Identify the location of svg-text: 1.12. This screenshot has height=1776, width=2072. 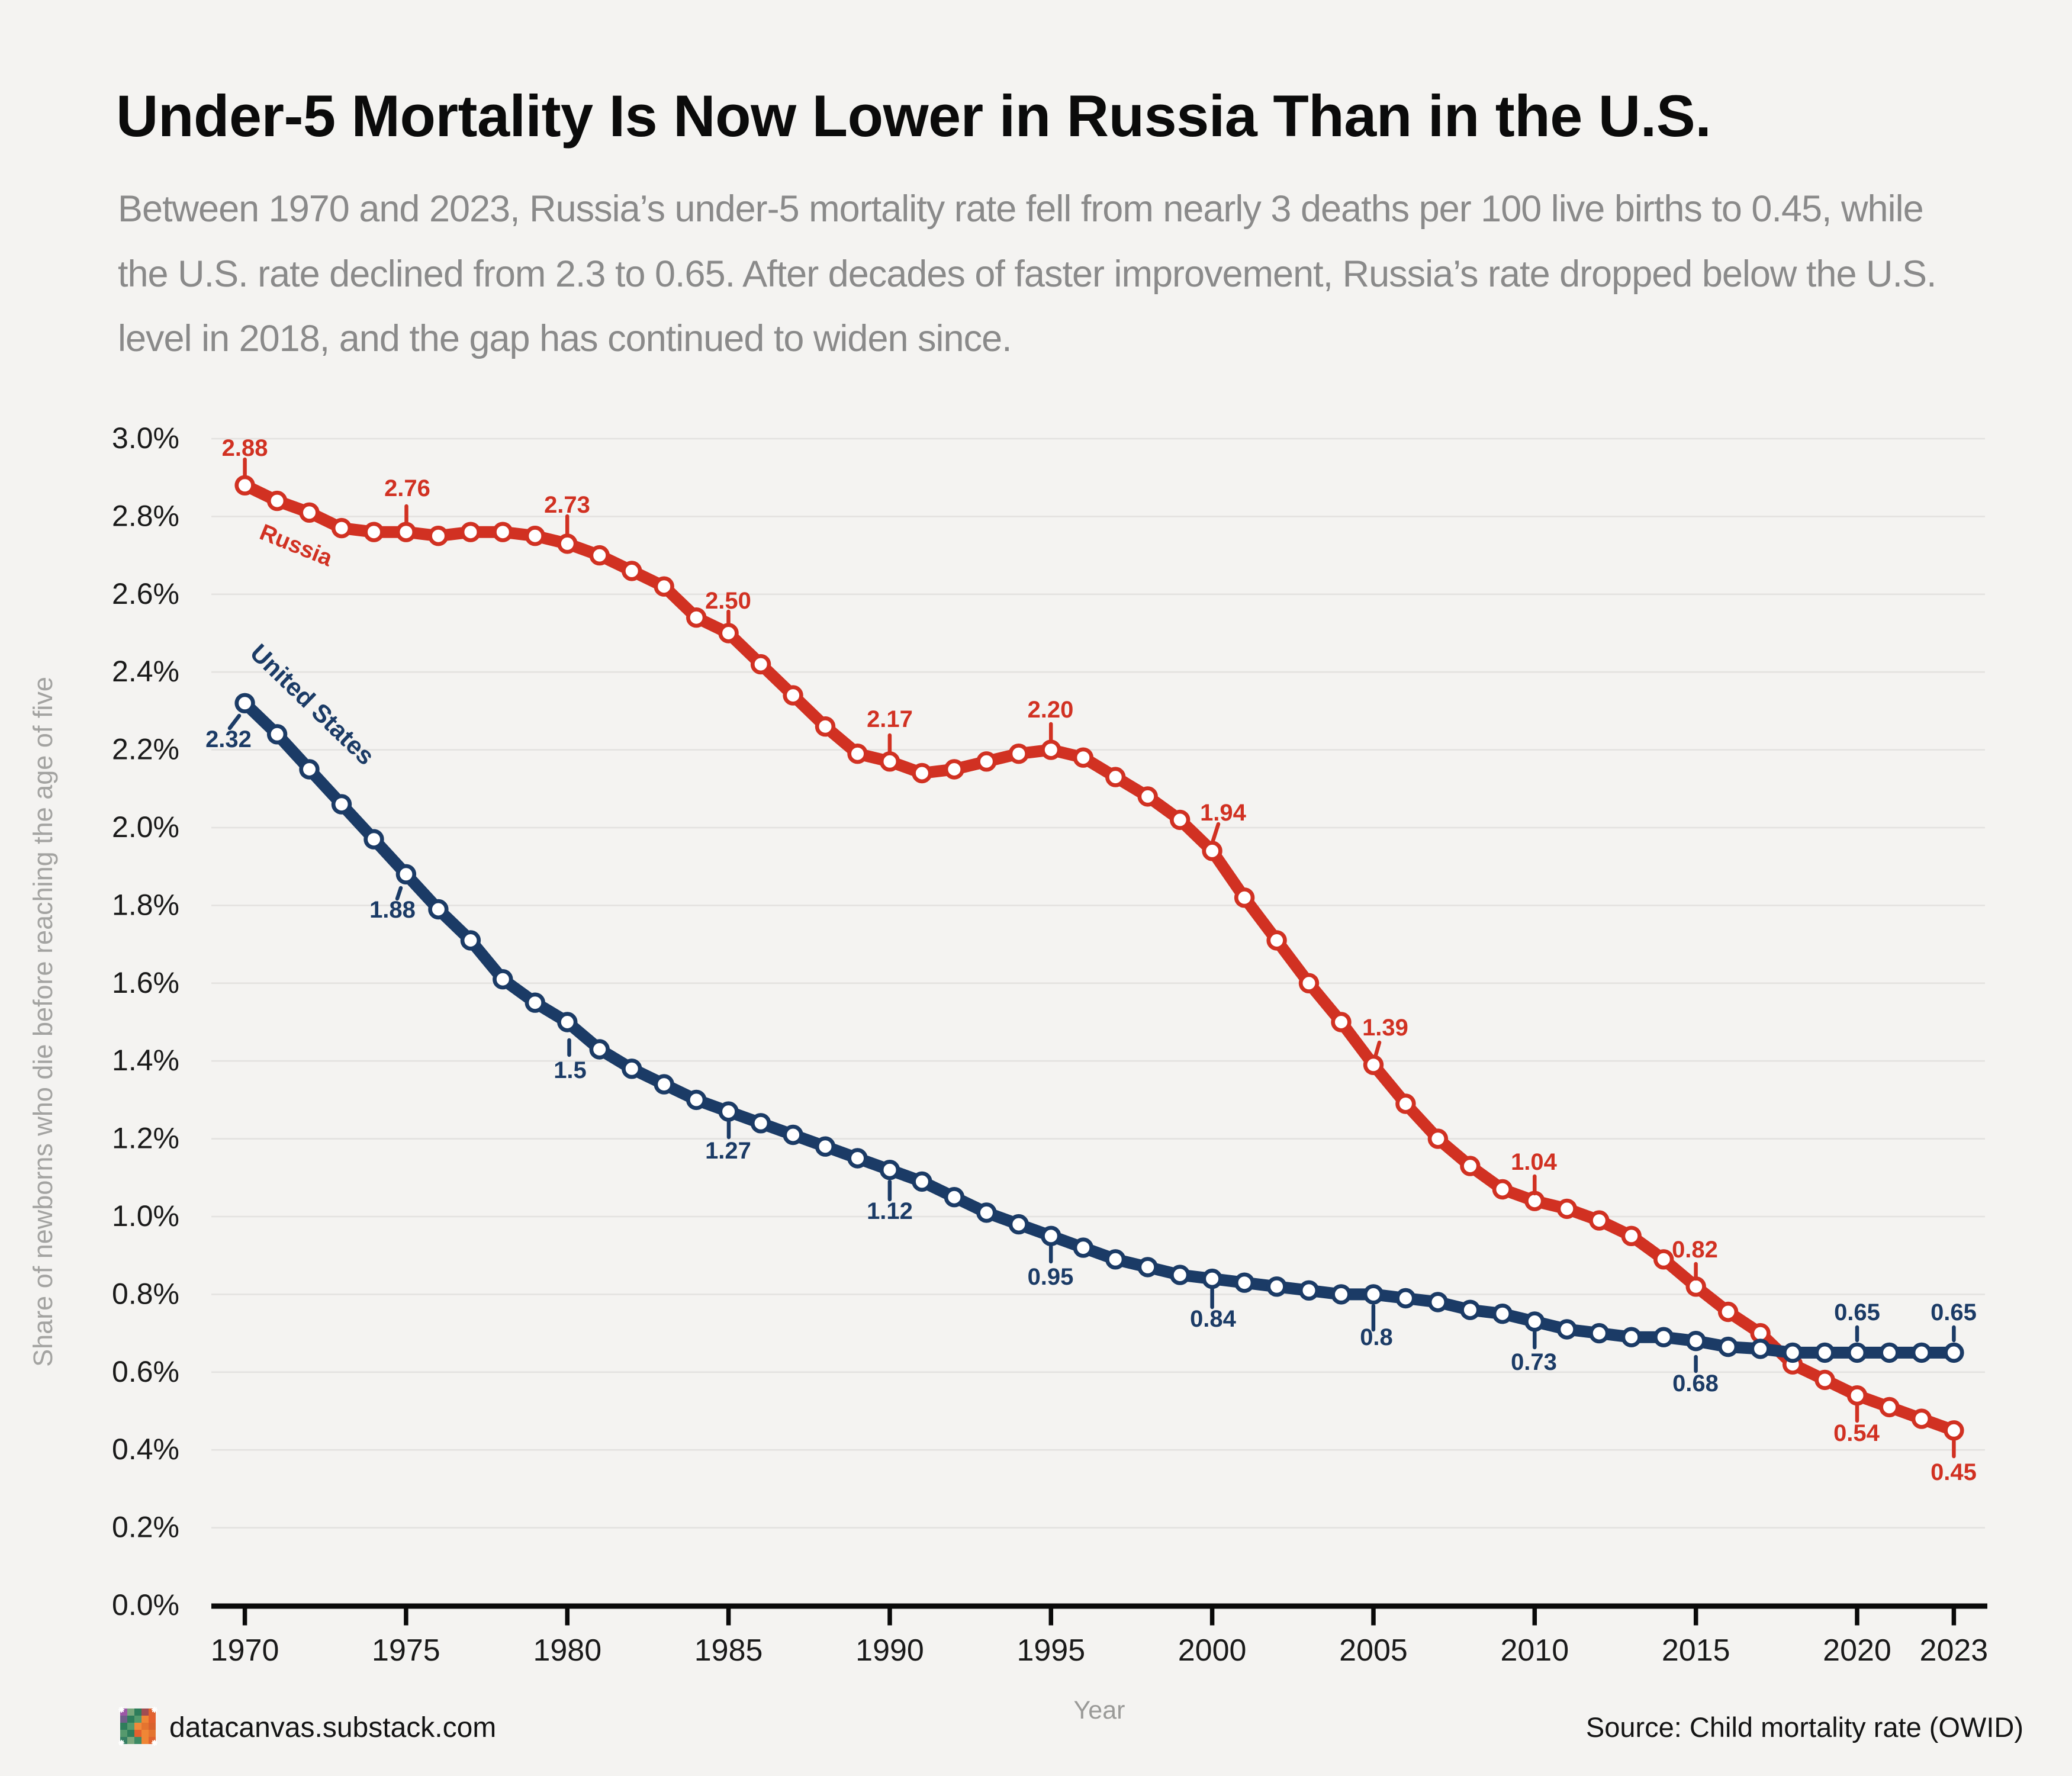
(890, 1211).